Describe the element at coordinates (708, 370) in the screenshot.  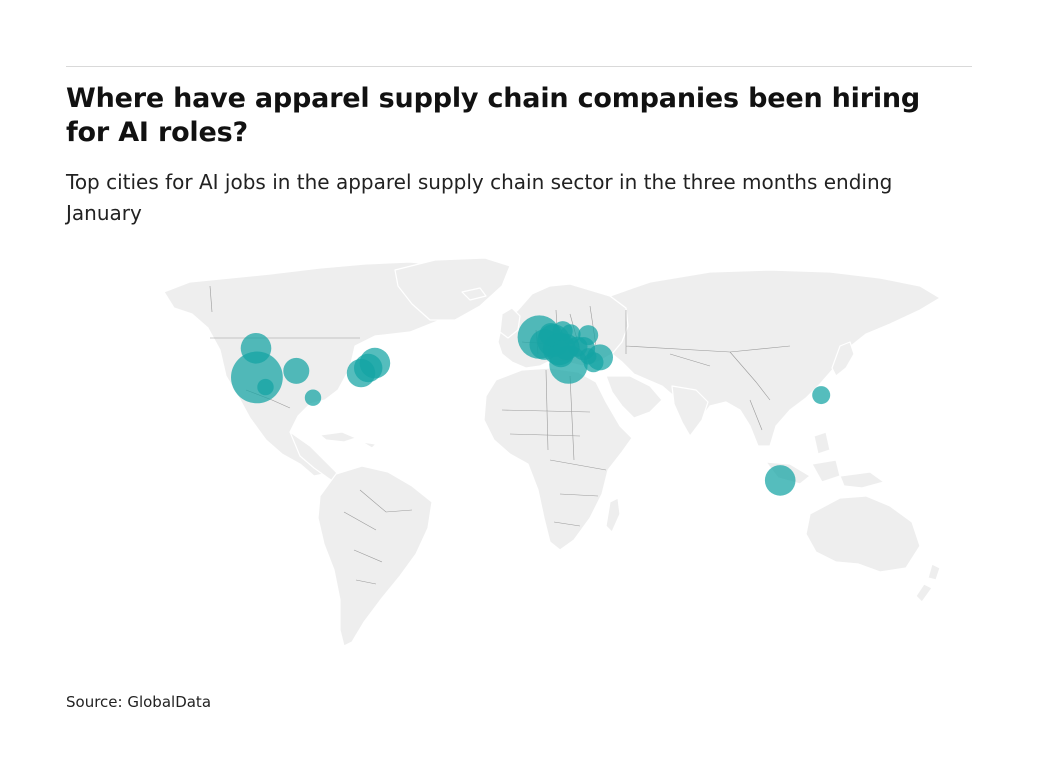
I see `borders-asia` at that location.